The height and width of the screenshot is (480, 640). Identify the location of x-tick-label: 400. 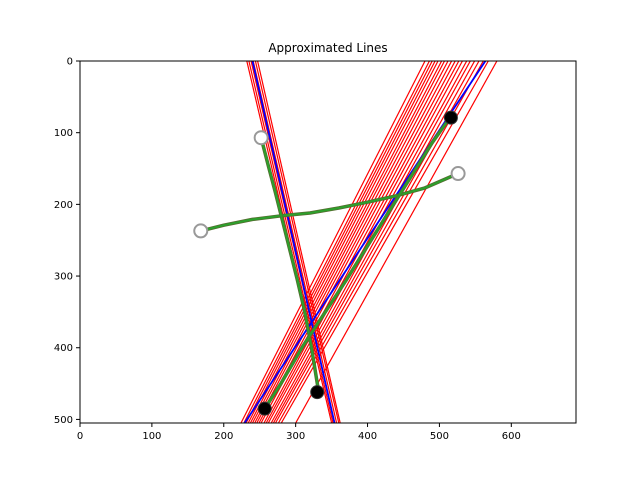
(367, 436).